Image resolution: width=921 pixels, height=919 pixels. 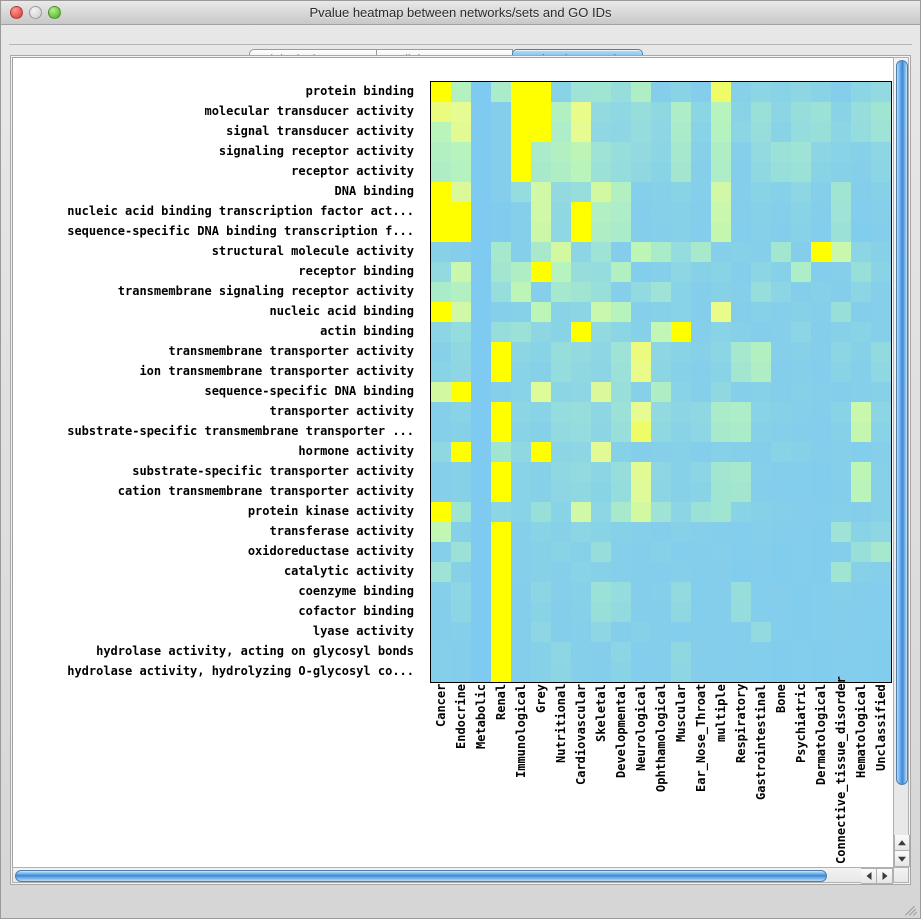 I want to click on horizontal-scrollbar, so click(x=453, y=875).